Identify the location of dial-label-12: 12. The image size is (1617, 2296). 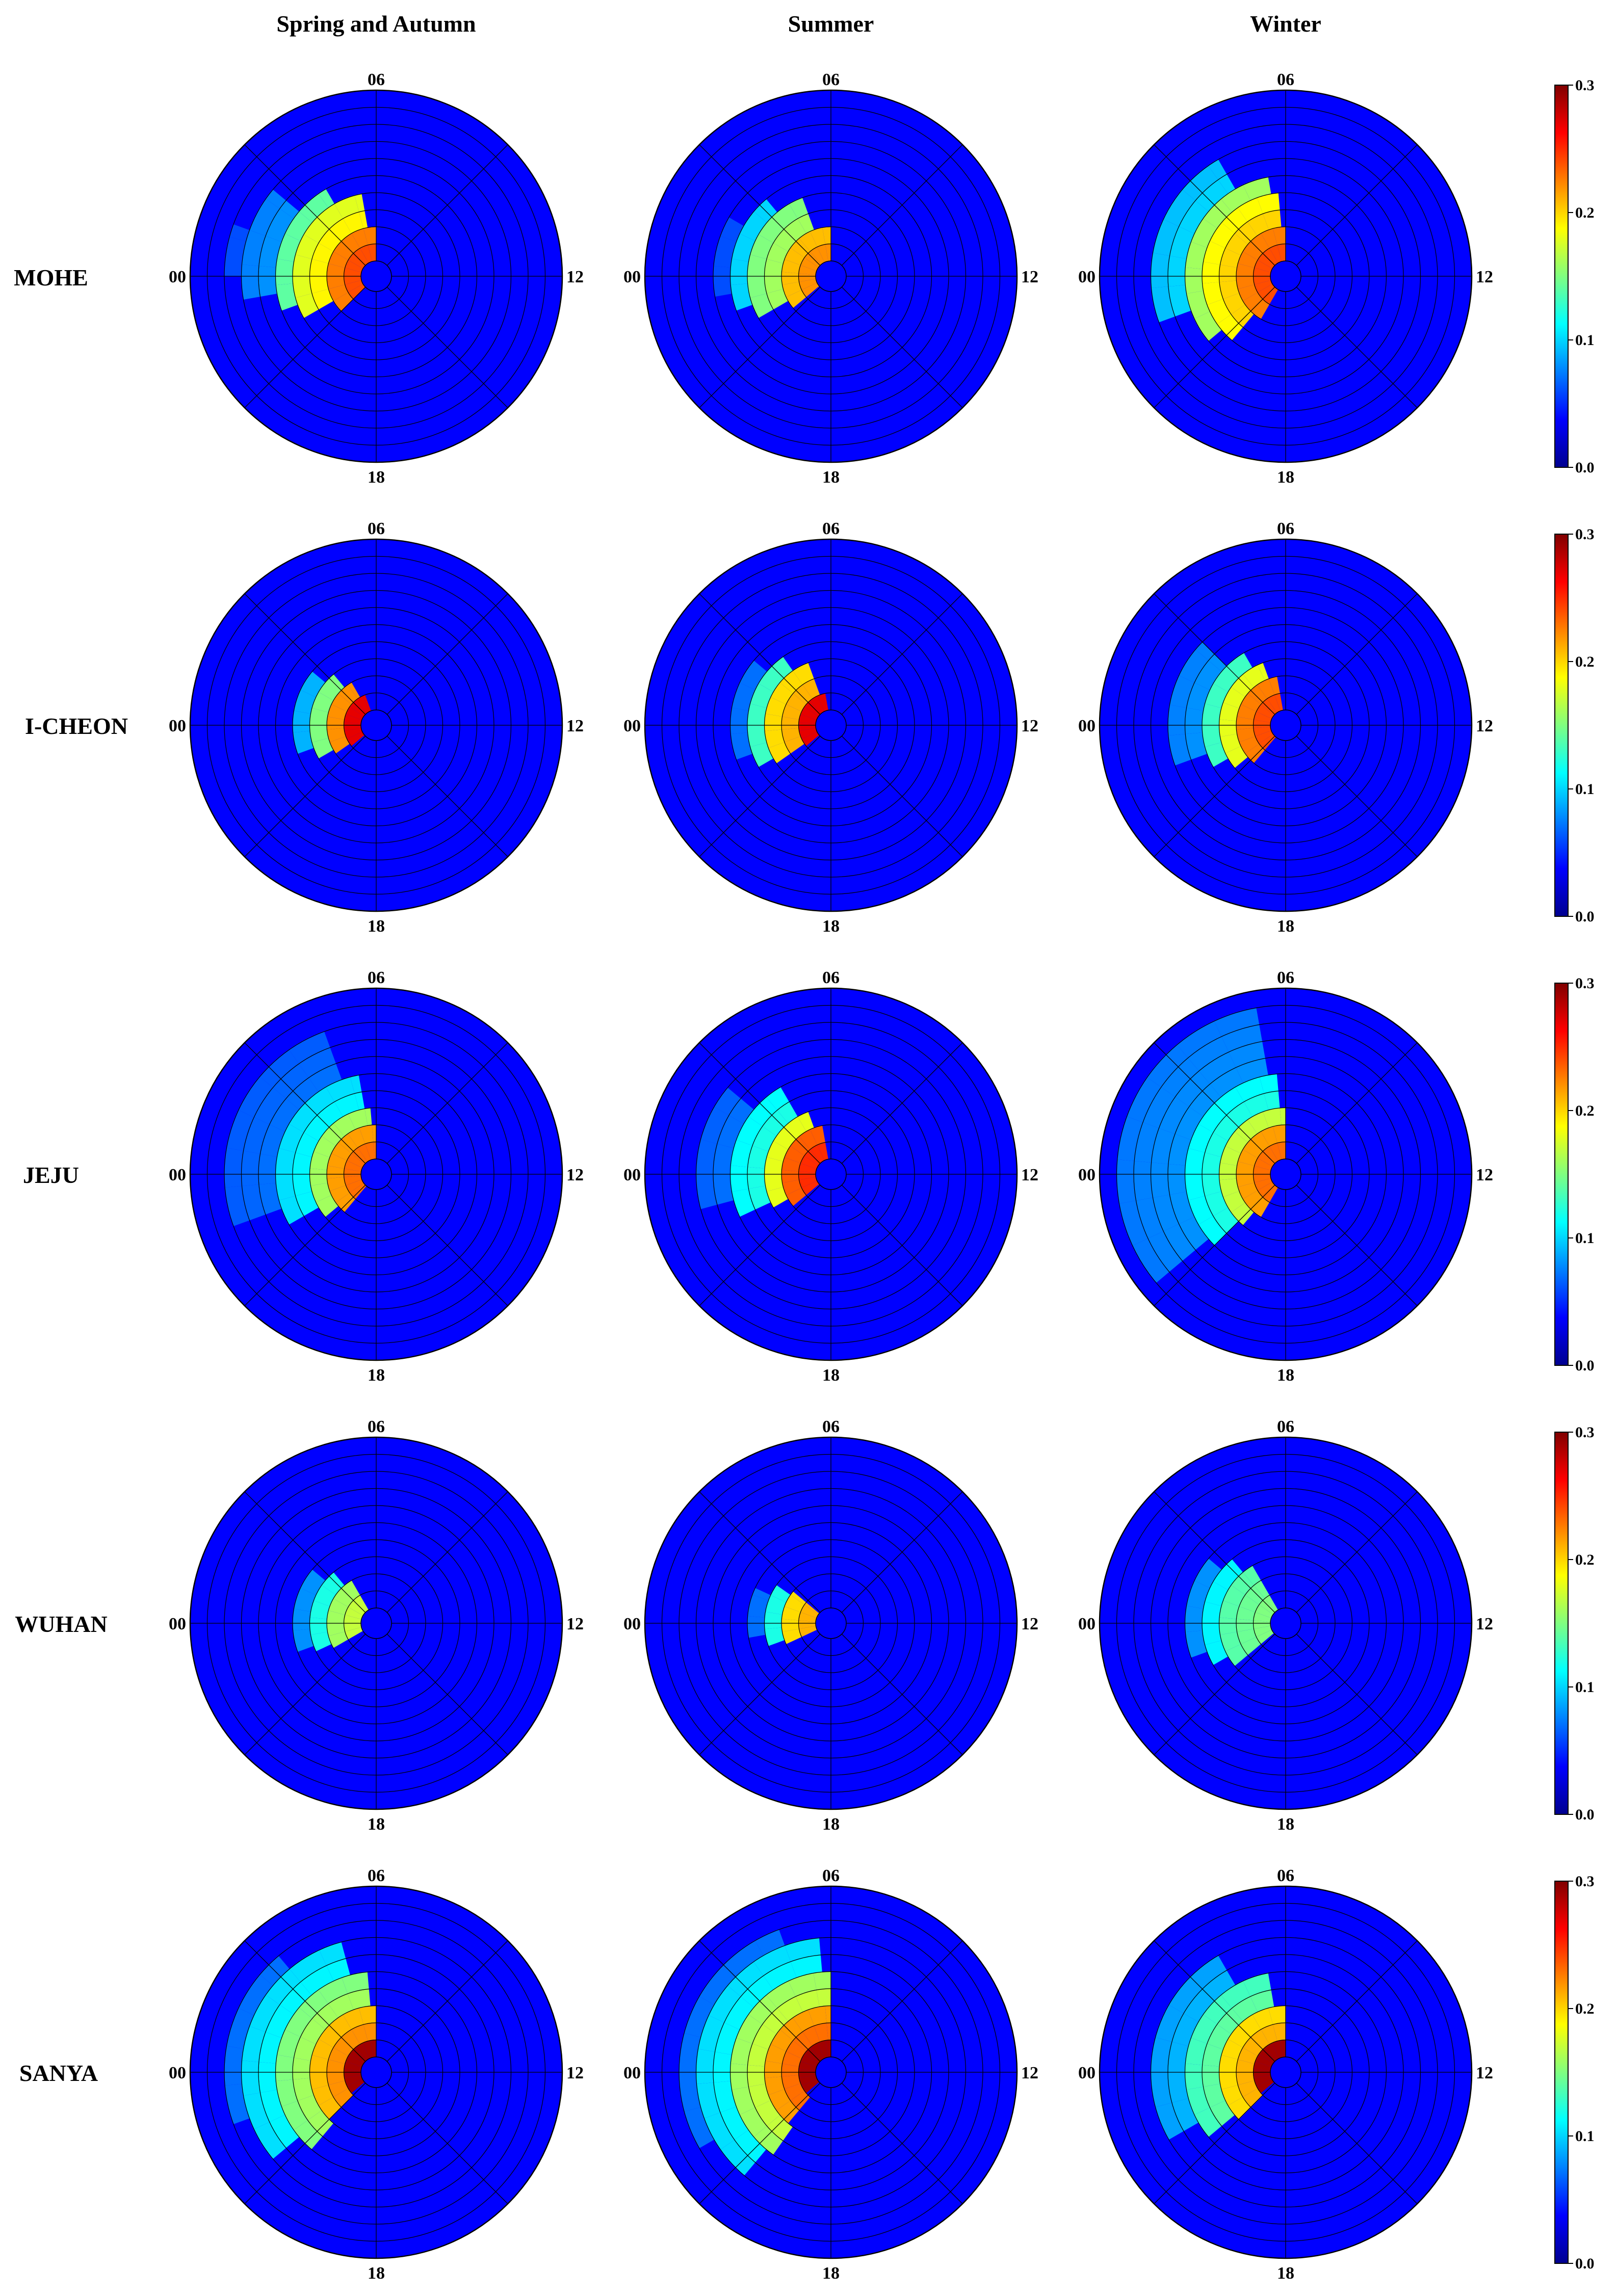
(1484, 1624).